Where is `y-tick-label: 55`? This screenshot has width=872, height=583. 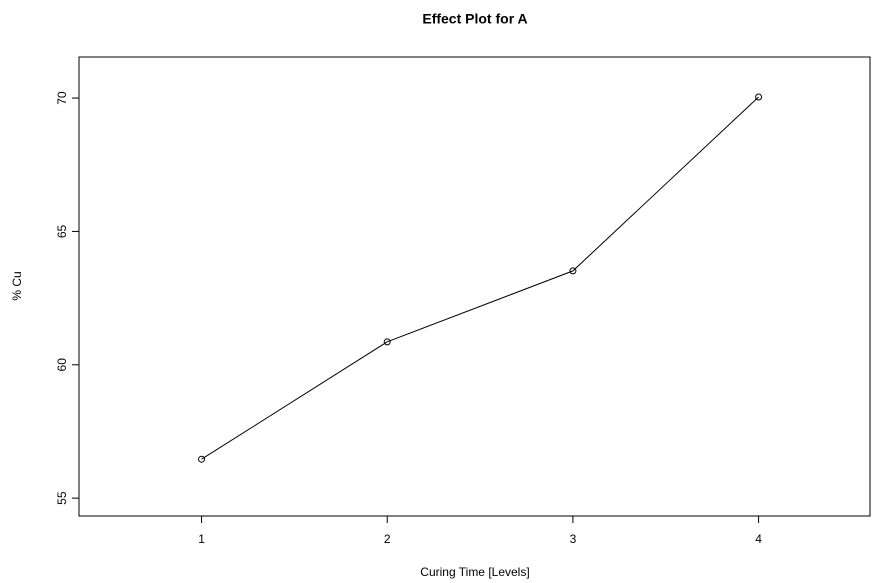
y-tick-label: 55 is located at coordinates (62, 498).